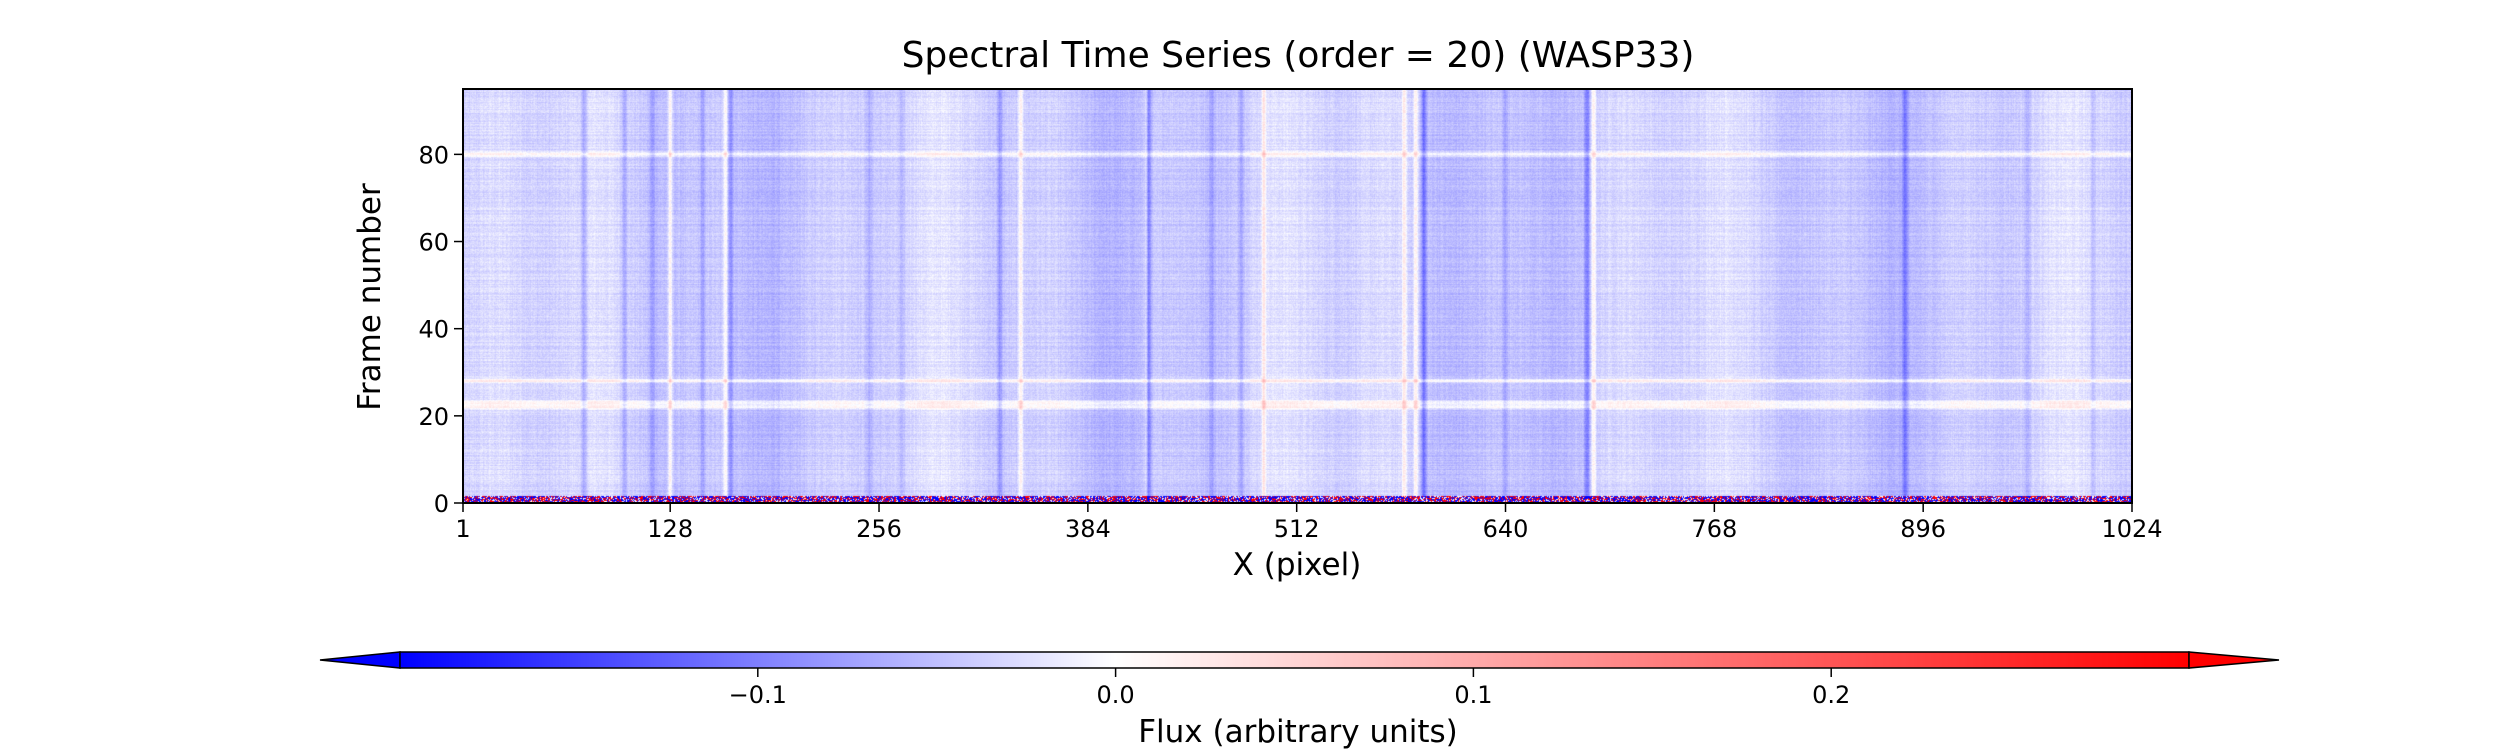 This screenshot has height=750, width=2520. What do you see at coordinates (1923, 529) in the screenshot?
I see `x-tick-label: 896` at bounding box center [1923, 529].